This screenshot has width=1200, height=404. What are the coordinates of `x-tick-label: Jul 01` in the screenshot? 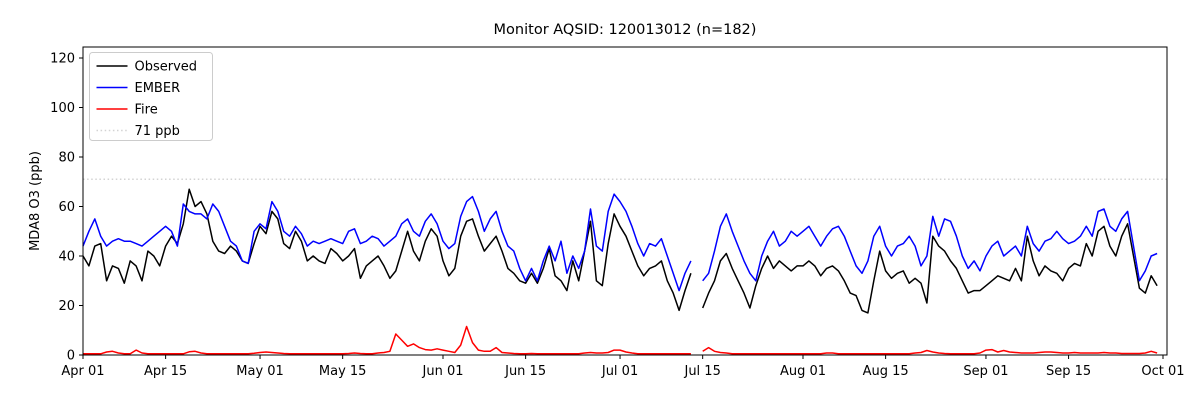 It's located at (619, 371).